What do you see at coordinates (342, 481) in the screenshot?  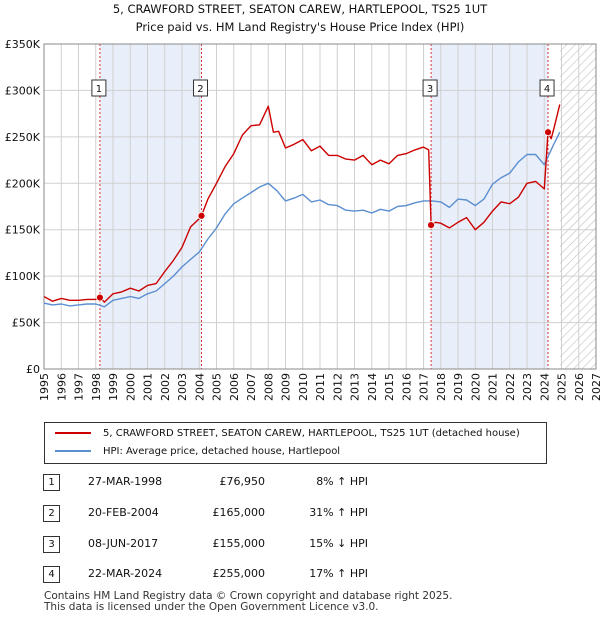 I see `transaction-hpi-change: 8% ↑ HPI` at bounding box center [342, 481].